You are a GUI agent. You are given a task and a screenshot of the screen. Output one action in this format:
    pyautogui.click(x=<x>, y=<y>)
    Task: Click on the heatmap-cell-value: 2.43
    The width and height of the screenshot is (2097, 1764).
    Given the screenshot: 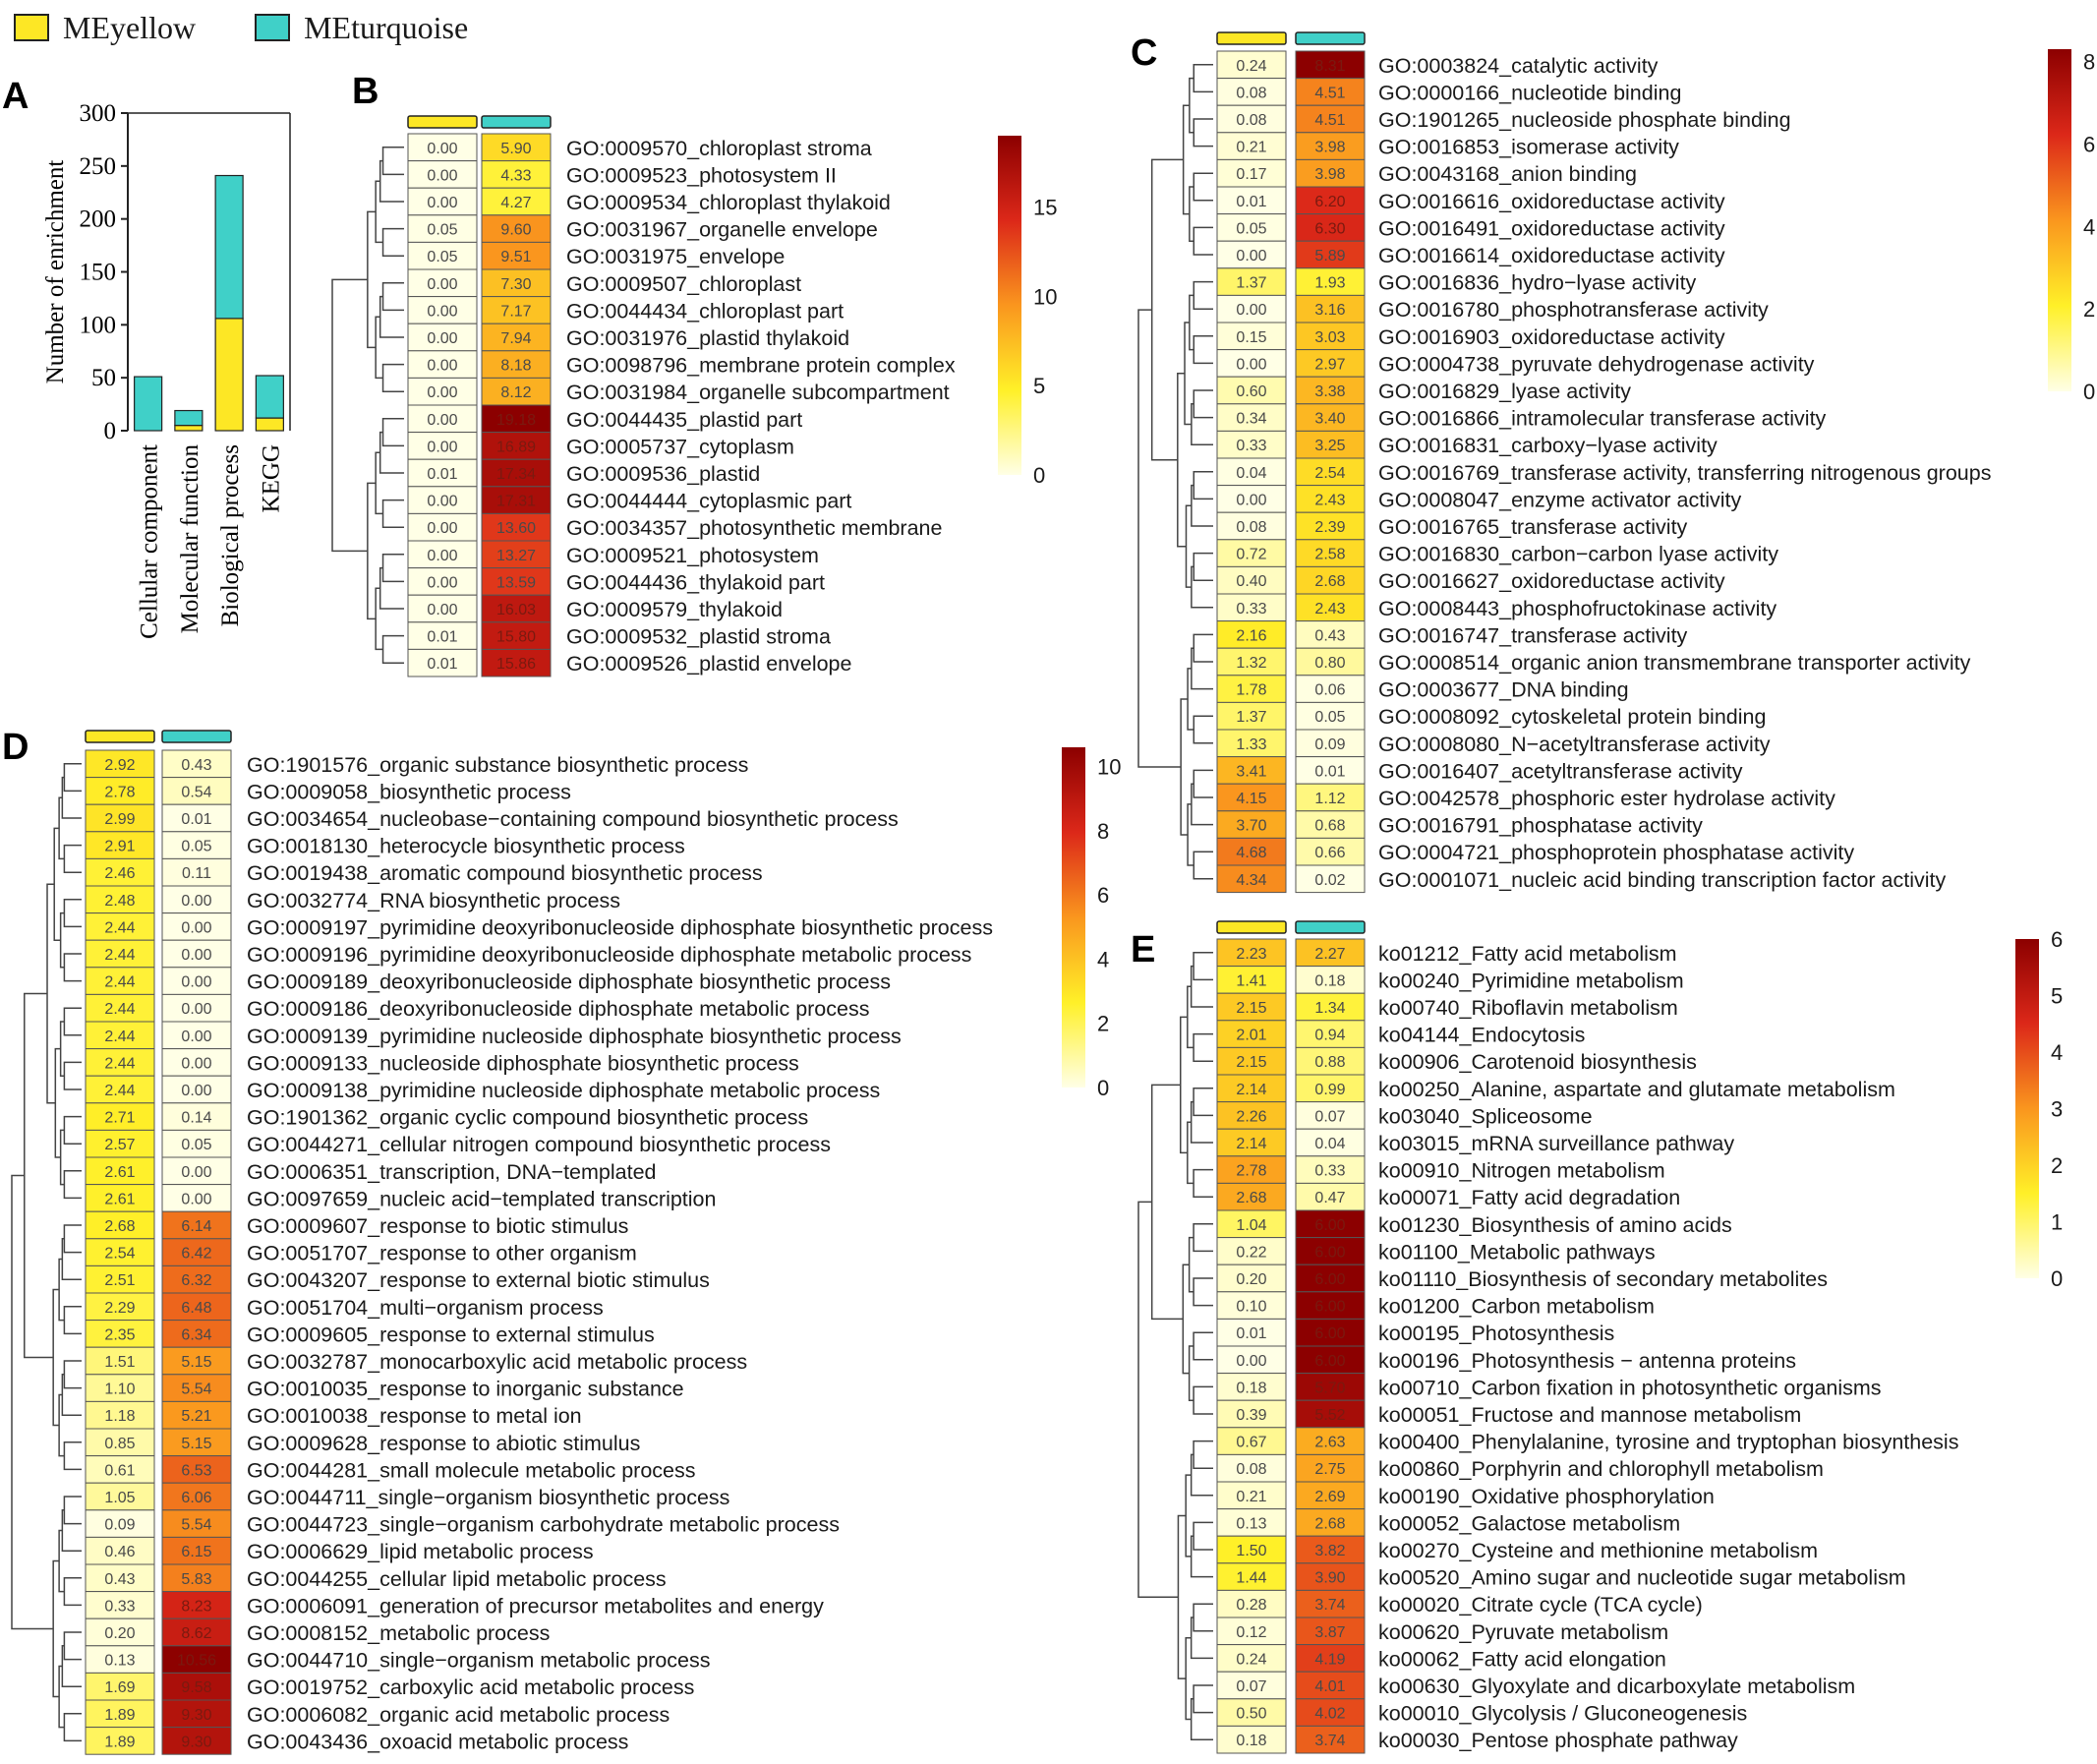 What is the action you would take?
    pyautogui.click(x=1329, y=609)
    